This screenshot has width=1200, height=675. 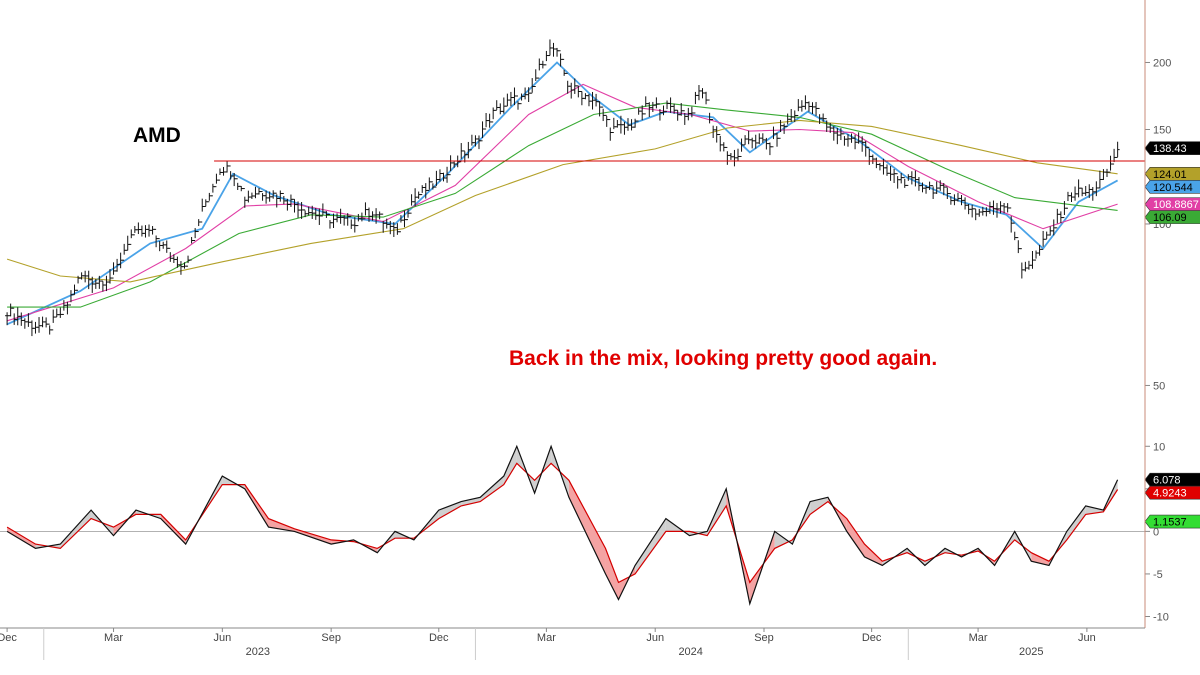 I want to click on oscillator-tag: 1.1537, so click(x=1172, y=521).